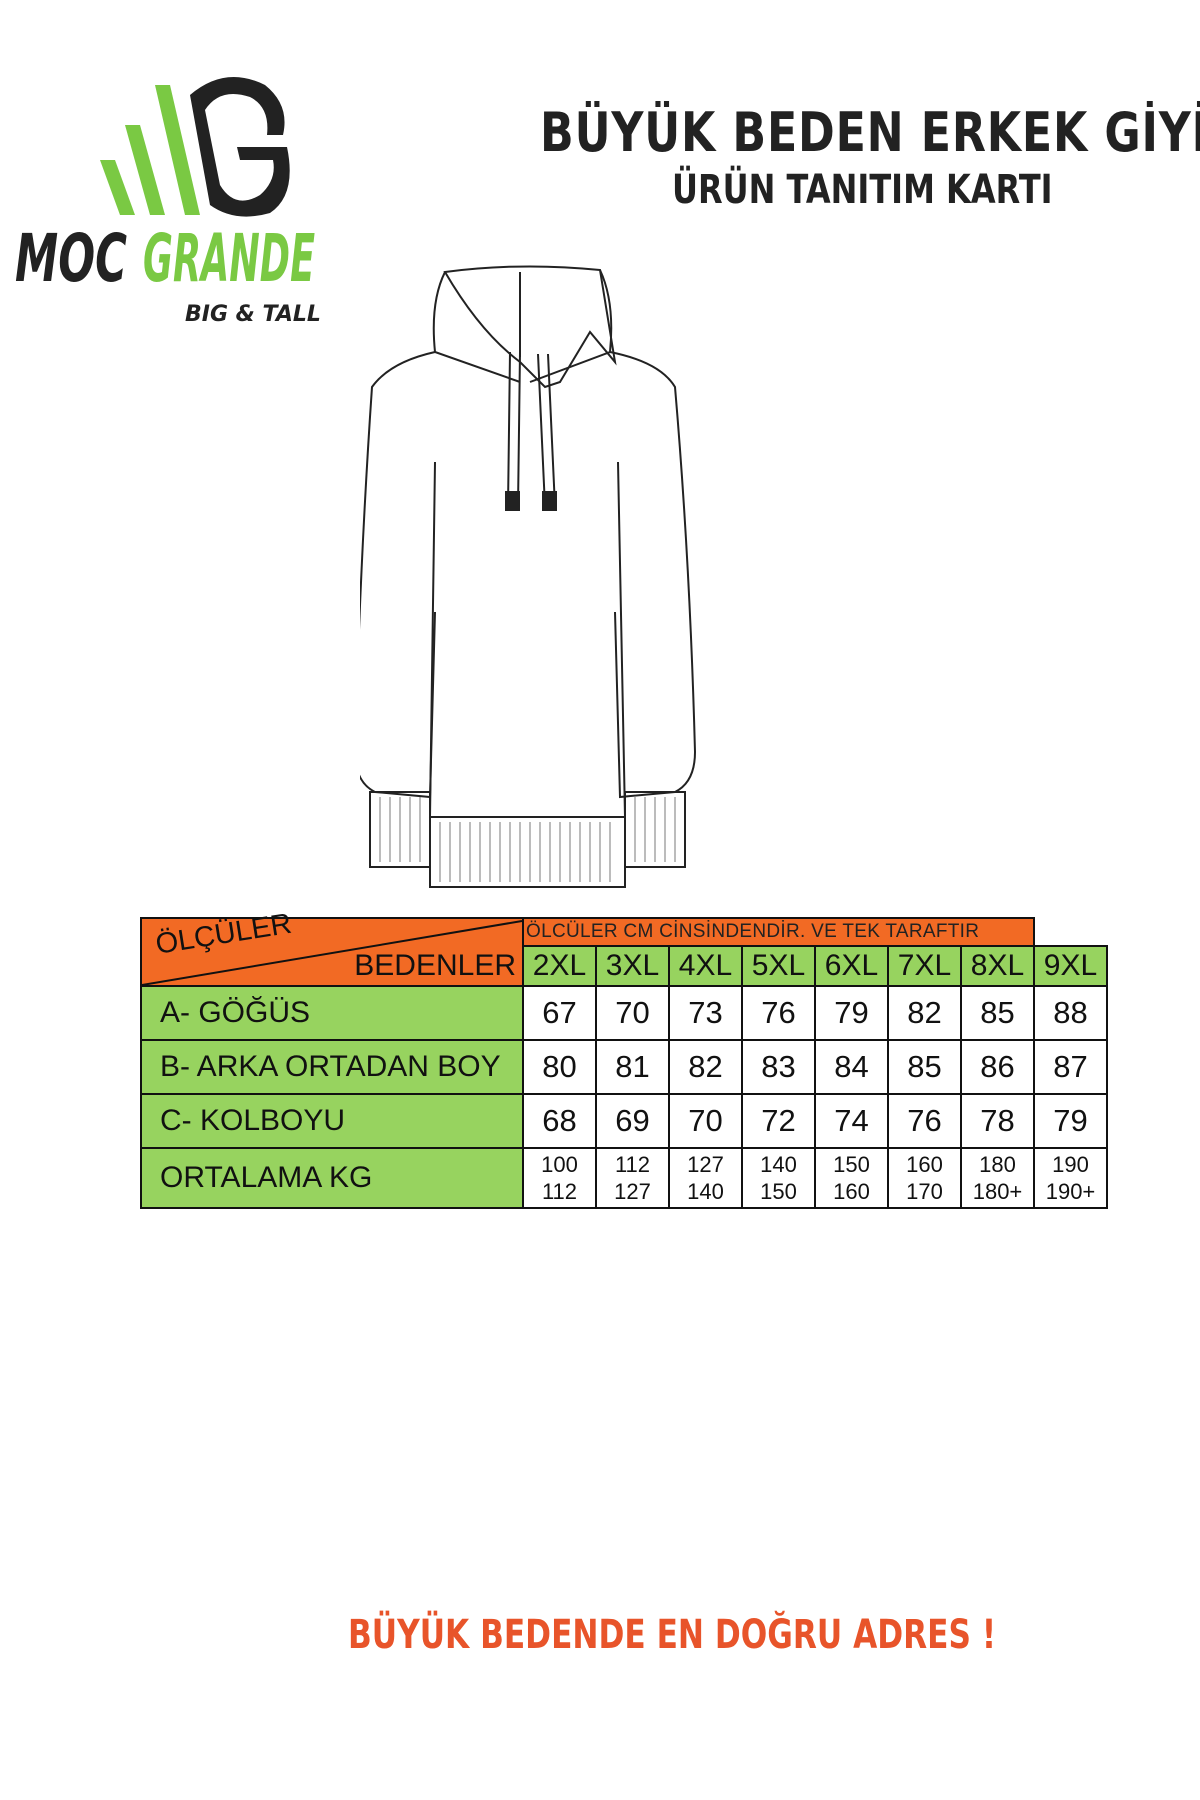  I want to click on weight-range-cell: 112 127, so click(632, 1178).